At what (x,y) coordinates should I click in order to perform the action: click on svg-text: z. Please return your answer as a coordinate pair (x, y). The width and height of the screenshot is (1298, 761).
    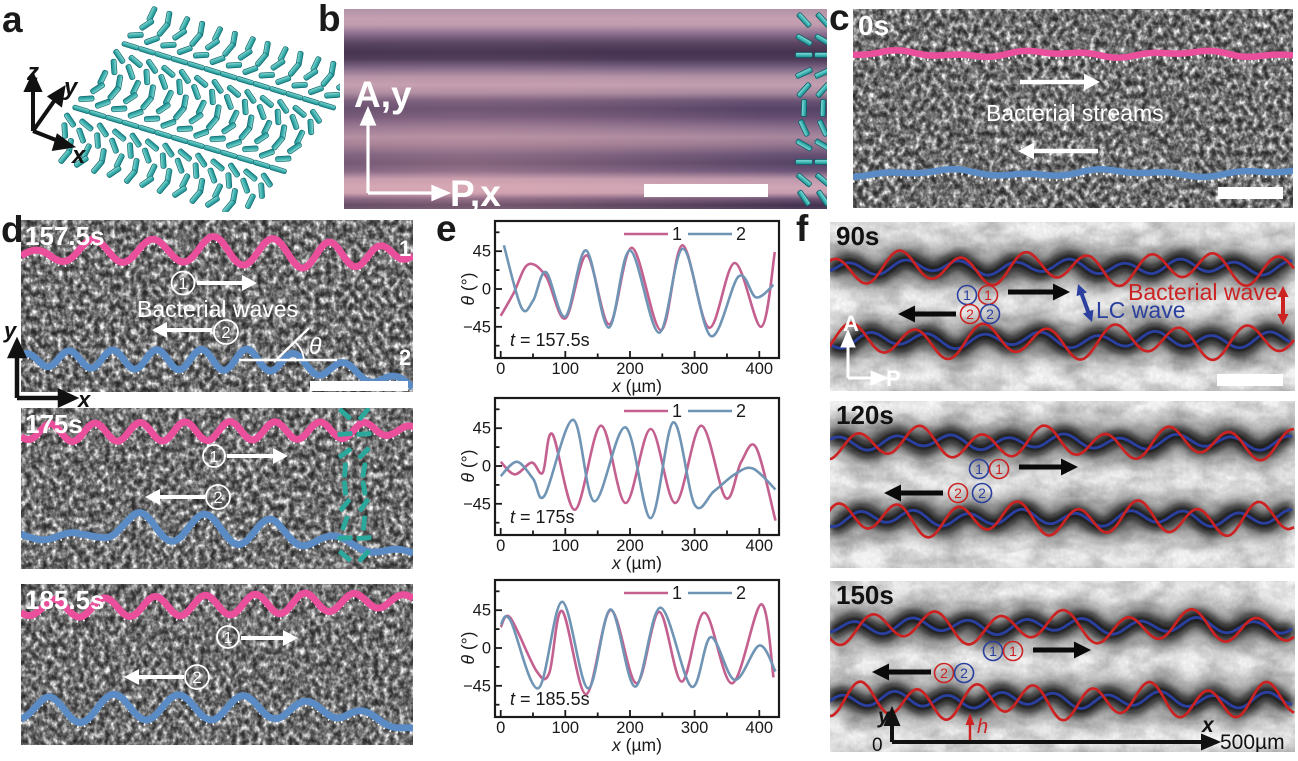
    Looking at the image, I should click on (32, 72).